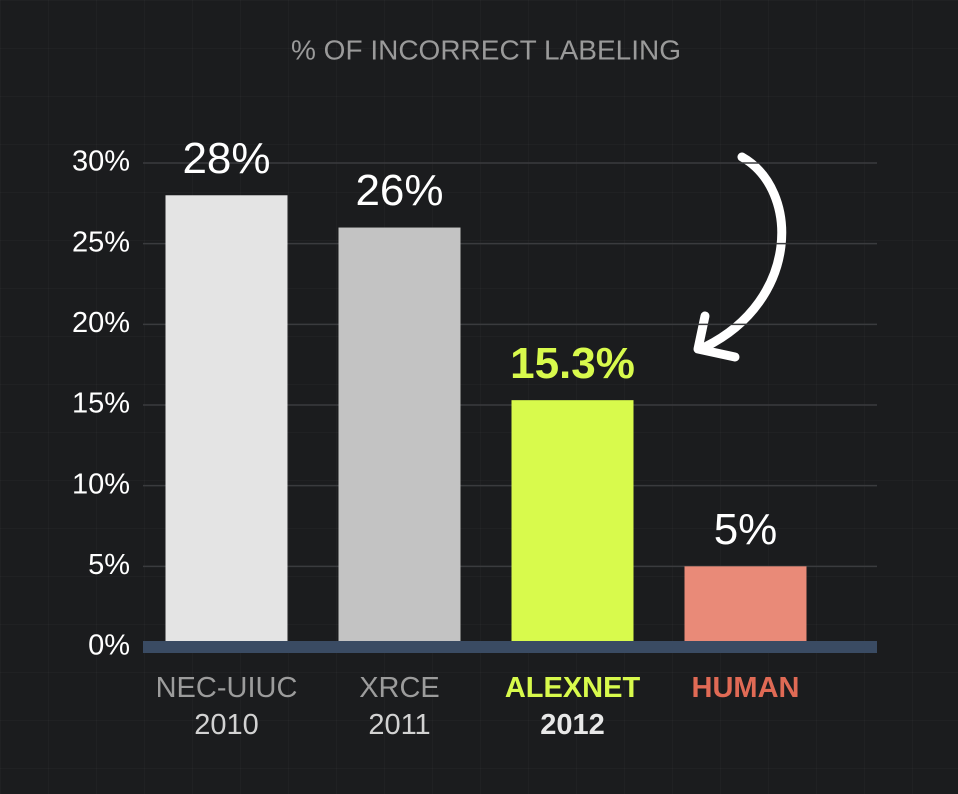 The width and height of the screenshot is (958, 794). I want to click on y-tick-label: 0%, so click(109, 646).